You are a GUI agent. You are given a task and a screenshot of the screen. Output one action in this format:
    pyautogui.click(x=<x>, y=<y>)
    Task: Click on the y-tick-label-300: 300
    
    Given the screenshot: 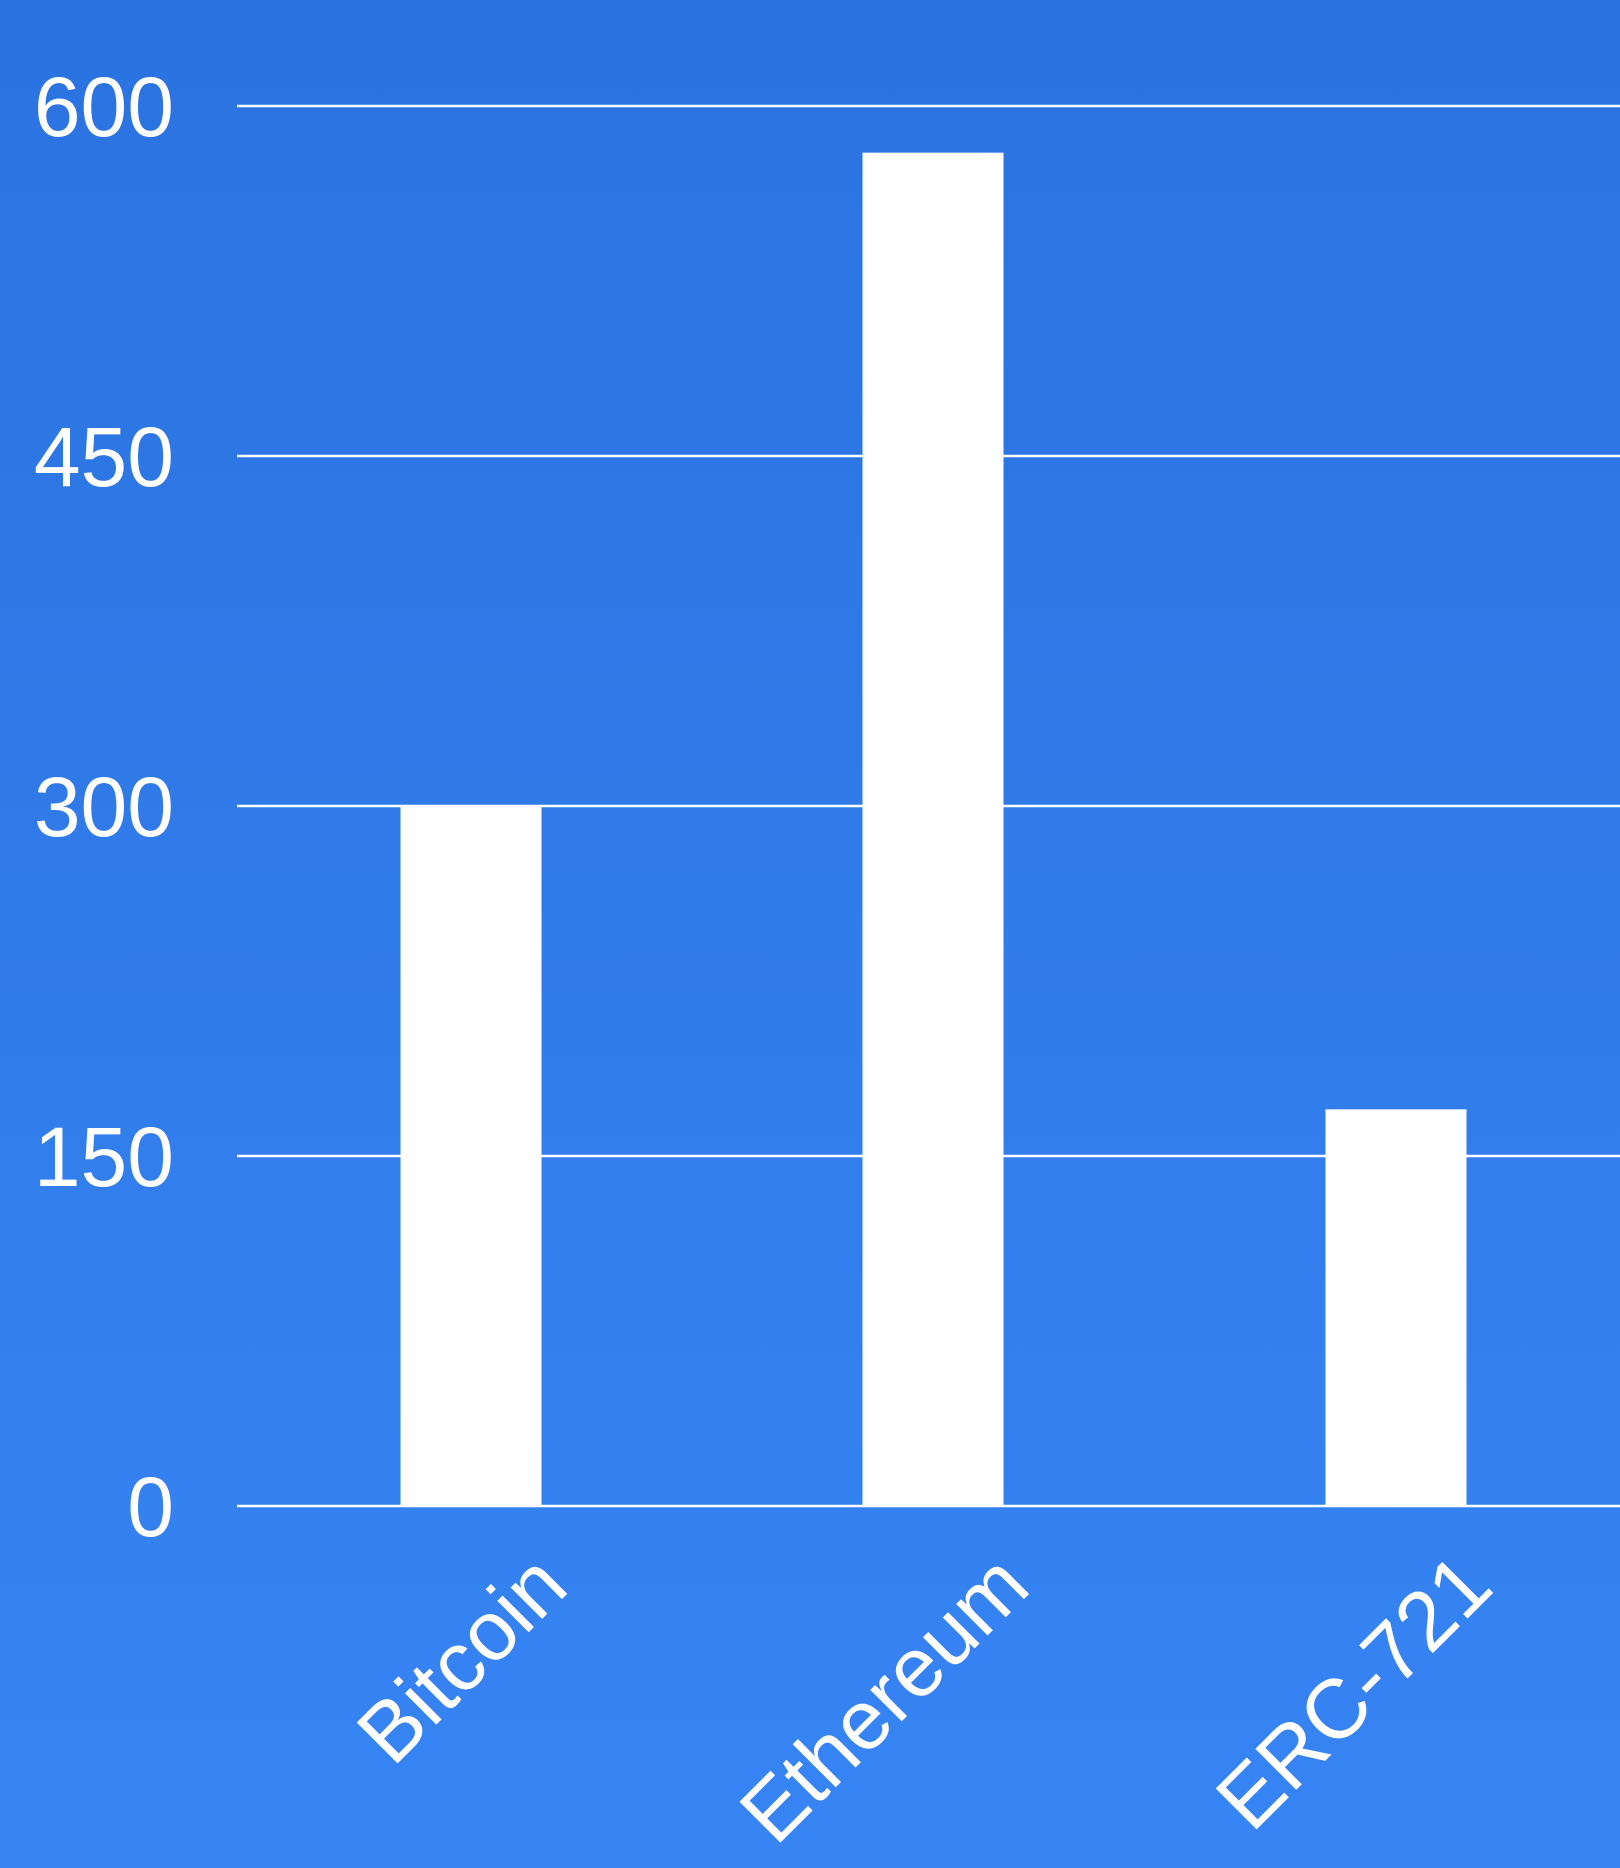 What is the action you would take?
    pyautogui.click(x=104, y=807)
    